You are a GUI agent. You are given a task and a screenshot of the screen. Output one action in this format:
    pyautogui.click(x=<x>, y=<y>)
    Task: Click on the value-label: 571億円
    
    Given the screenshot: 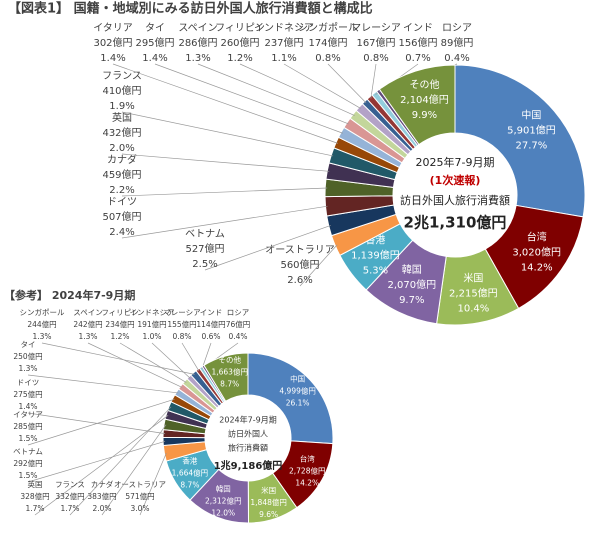 What is the action you would take?
    pyautogui.click(x=139, y=496)
    